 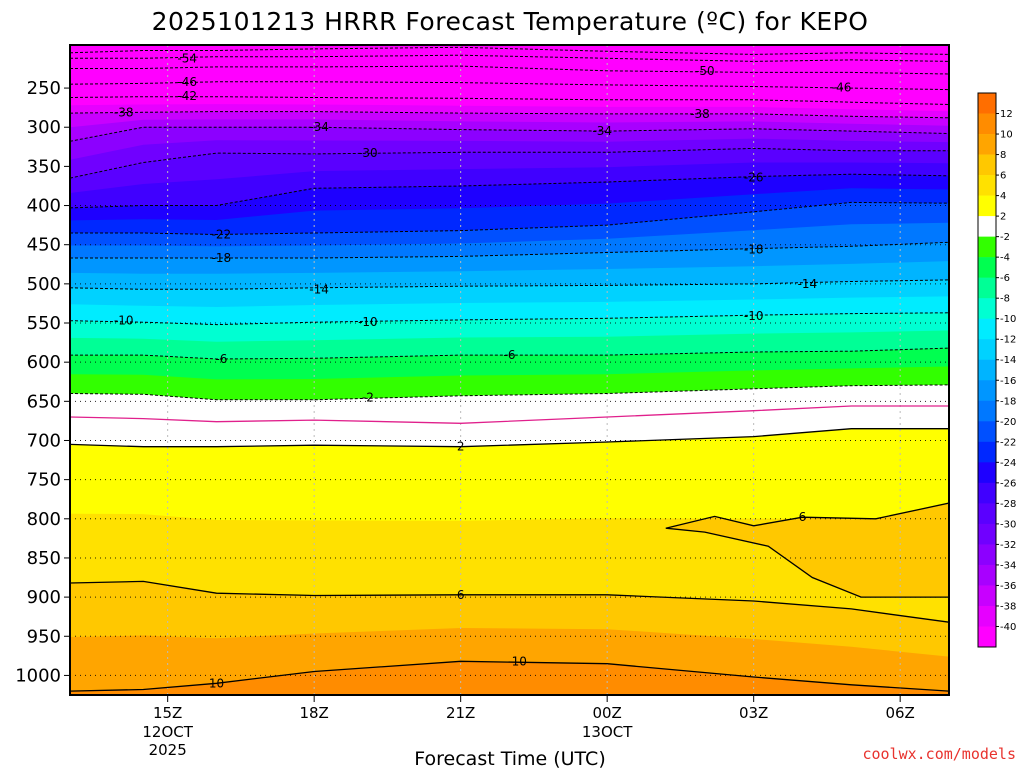 I want to click on y-tick-label: 450, so click(x=44, y=245).